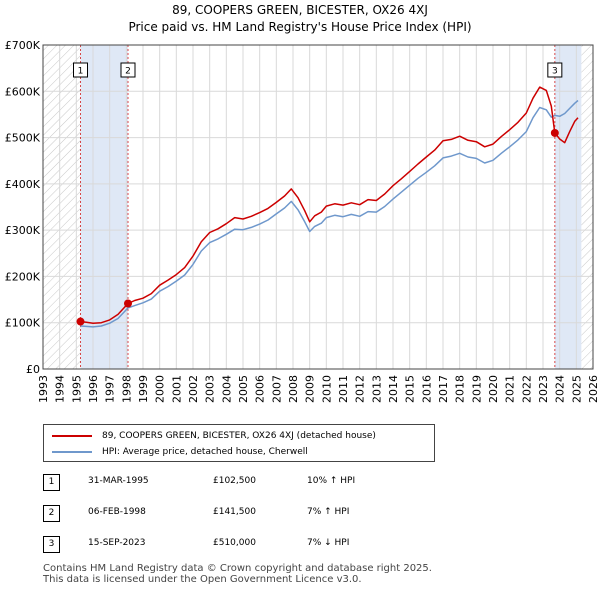 Image resolution: width=600 pixels, height=590 pixels. I want to click on x-tick-label: 2024, so click(560, 389).